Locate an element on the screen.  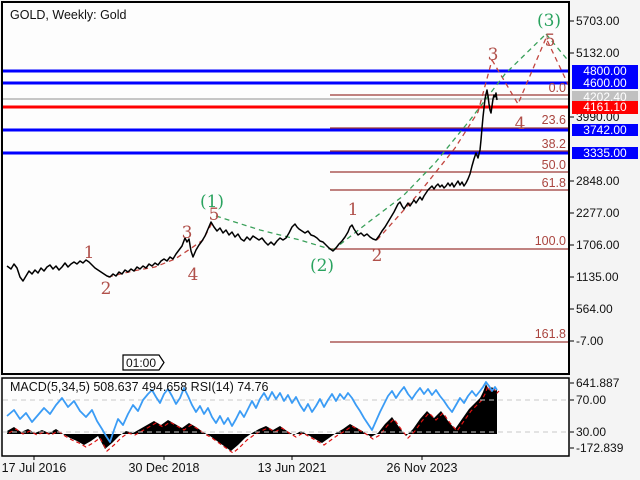
fib-label: 0.0 is located at coordinates (557, 88).